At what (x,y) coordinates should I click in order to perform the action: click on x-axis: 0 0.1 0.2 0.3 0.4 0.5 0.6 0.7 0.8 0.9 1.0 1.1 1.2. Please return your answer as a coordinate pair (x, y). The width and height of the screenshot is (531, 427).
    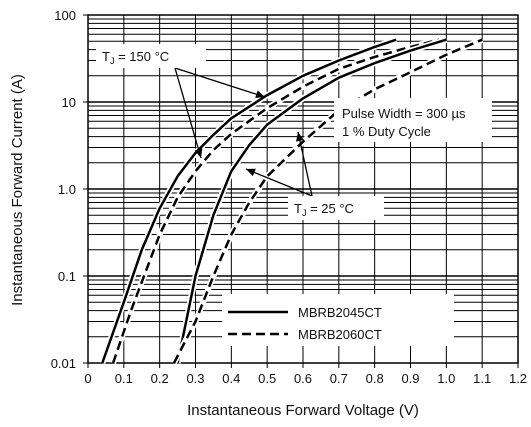
    Looking at the image, I should click on (305, 374).